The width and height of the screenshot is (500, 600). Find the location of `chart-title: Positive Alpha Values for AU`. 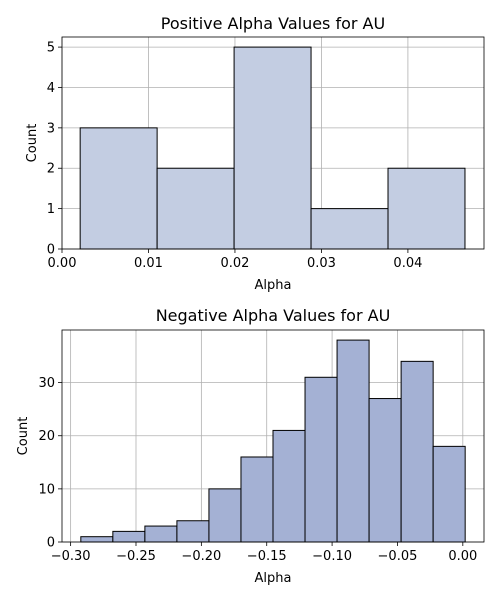

chart-title: Positive Alpha Values for AU is located at coordinates (273, 23).